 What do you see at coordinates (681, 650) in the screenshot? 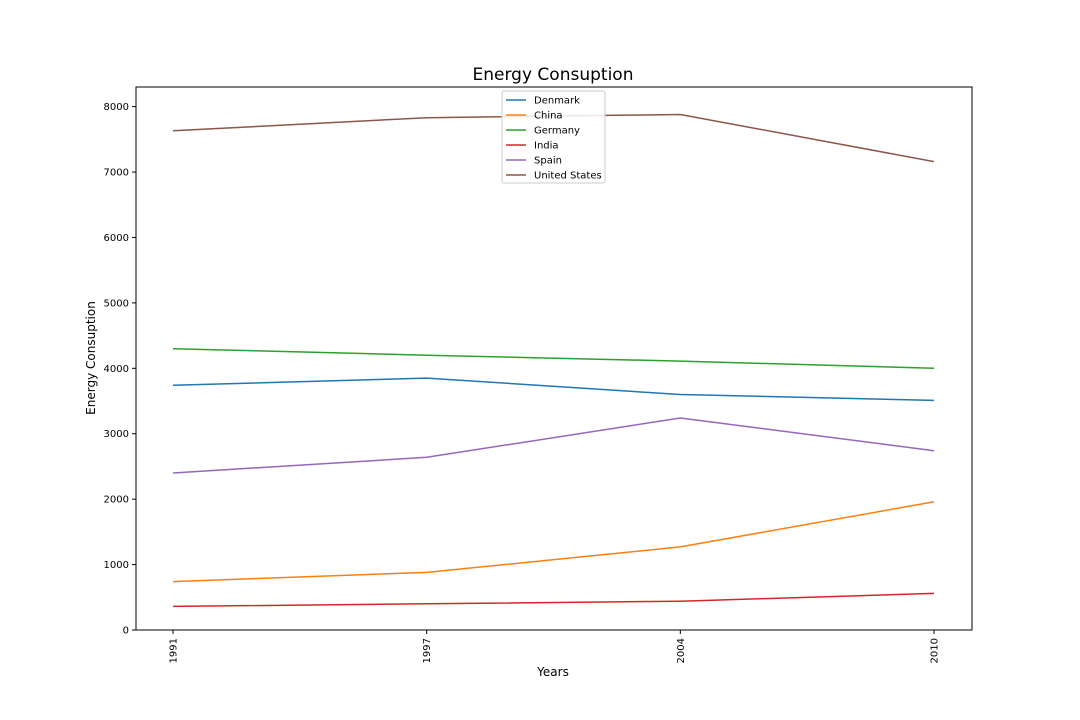
I see `x-tick-label: 2004` at bounding box center [681, 650].